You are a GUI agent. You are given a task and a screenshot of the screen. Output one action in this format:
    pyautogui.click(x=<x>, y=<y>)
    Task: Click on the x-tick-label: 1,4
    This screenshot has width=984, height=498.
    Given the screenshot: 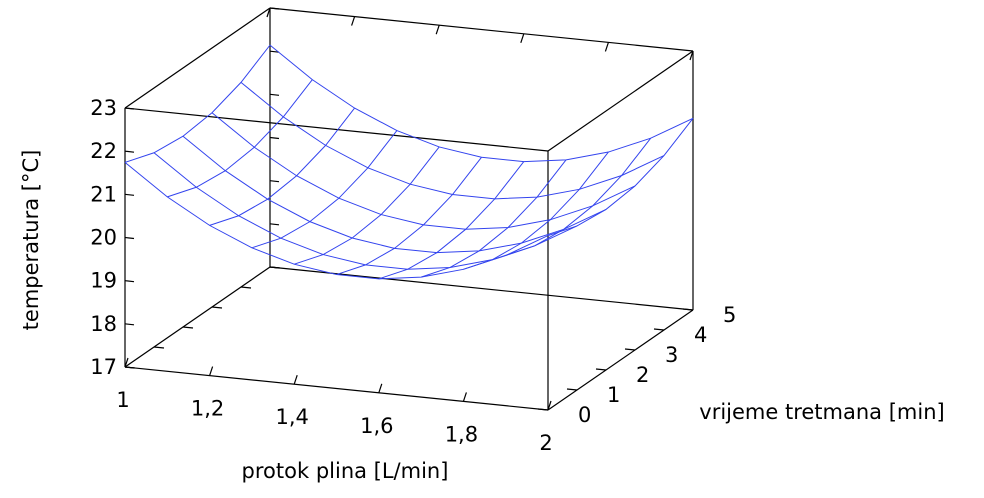 What is the action you would take?
    pyautogui.click(x=291, y=417)
    